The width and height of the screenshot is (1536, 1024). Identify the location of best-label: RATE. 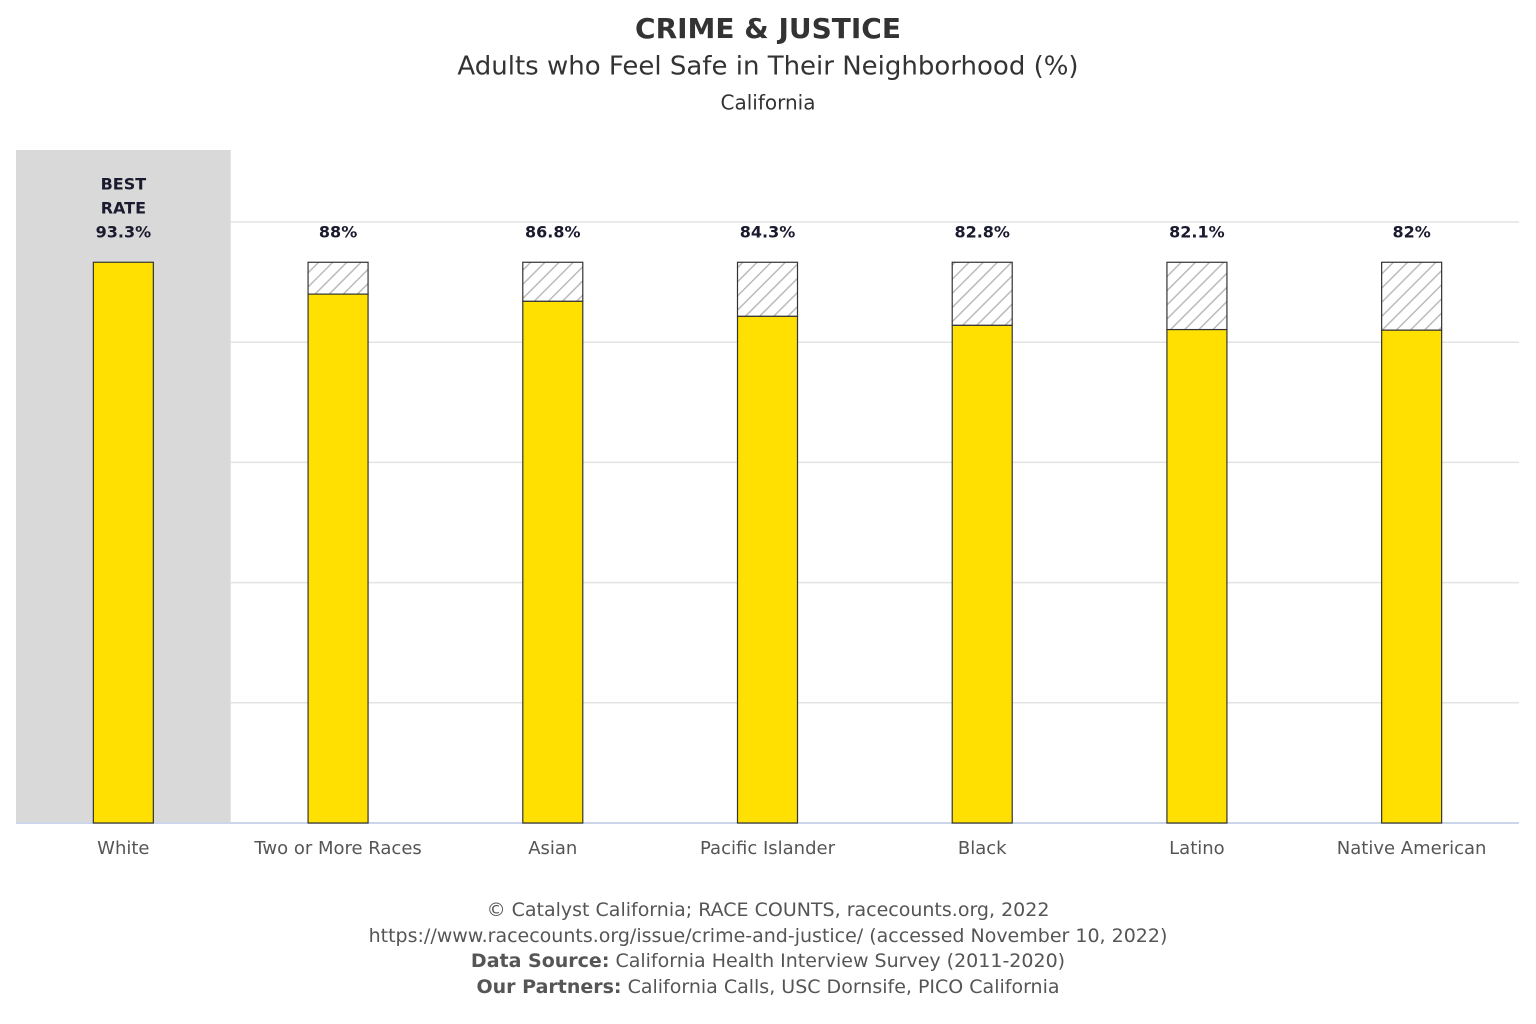
(123, 208).